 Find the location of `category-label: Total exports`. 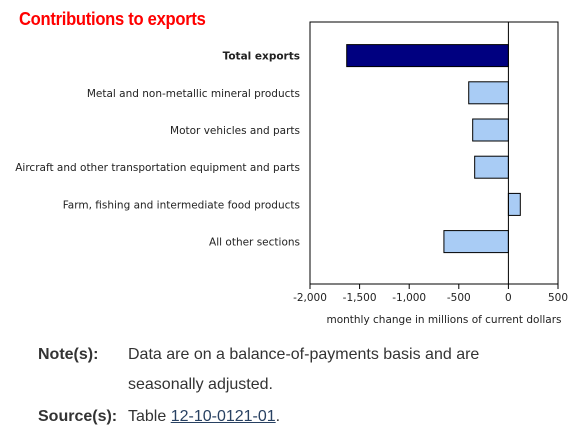

category-label: Total exports is located at coordinates (261, 57).